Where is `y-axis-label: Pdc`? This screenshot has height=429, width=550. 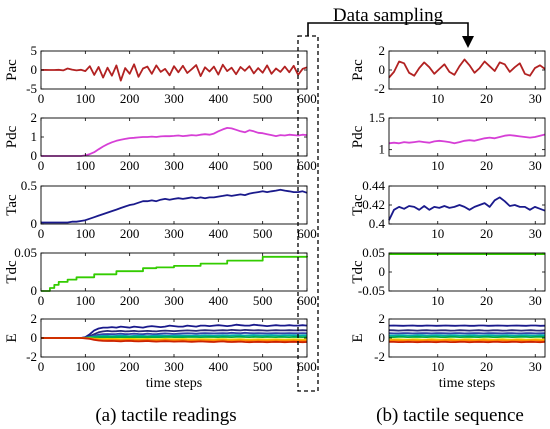
y-axis-label: Pdc is located at coordinates (12, 136).